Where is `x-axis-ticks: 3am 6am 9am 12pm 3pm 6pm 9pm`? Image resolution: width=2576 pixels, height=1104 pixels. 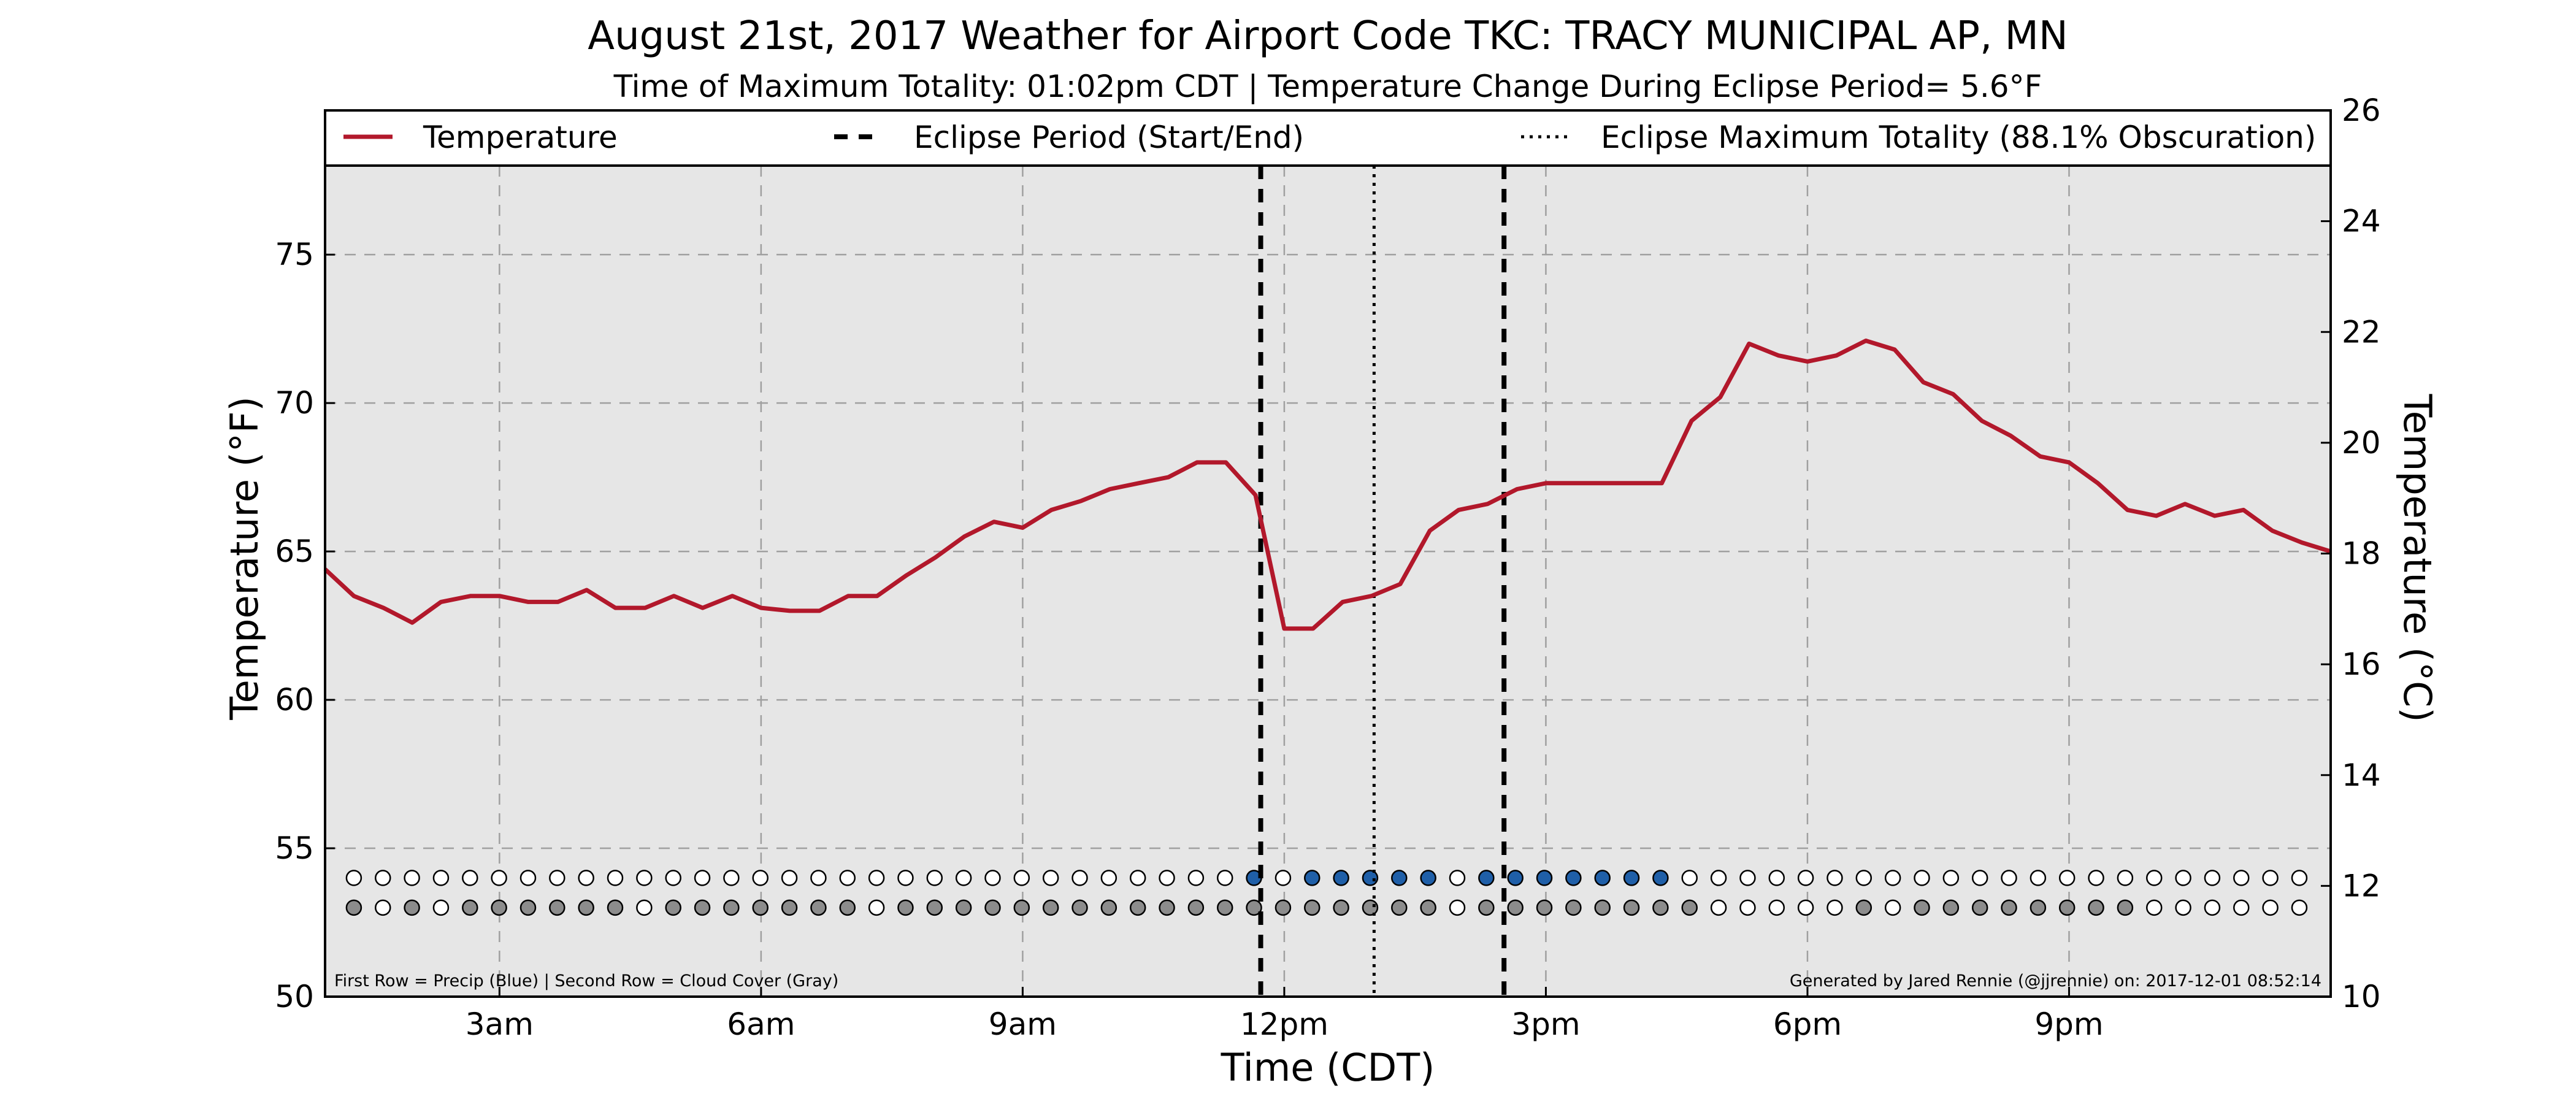
x-axis-ticks: 3am 6am 9am 12pm 3pm 6pm 9pm is located at coordinates (1285, 1014).